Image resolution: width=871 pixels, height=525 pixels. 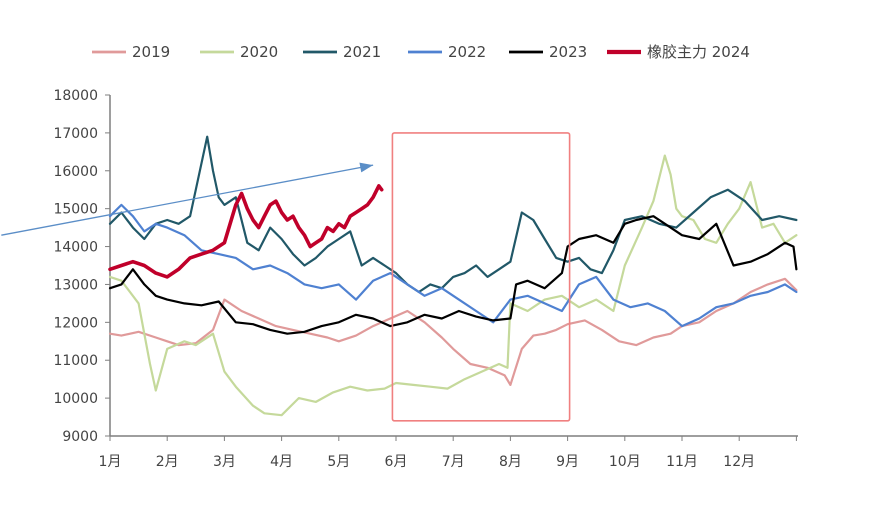 I want to click on x-tick-label: 2月, so click(x=167, y=462).